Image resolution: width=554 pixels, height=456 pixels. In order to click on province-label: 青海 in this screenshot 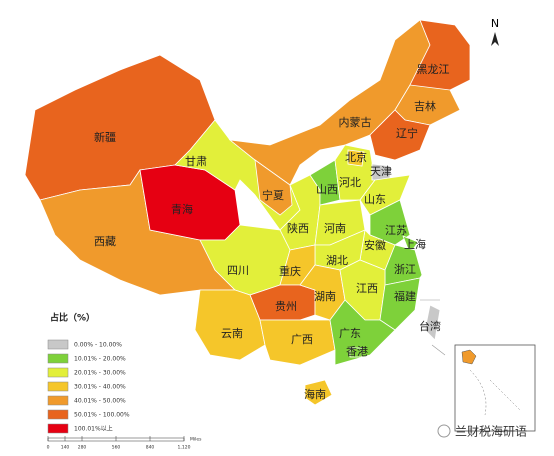, I will do `click(182, 209)`.